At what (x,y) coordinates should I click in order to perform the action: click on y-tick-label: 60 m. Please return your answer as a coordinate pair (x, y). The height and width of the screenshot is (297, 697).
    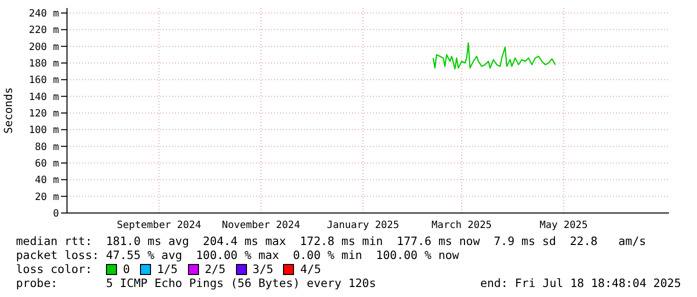
    Looking at the image, I should click on (46, 164).